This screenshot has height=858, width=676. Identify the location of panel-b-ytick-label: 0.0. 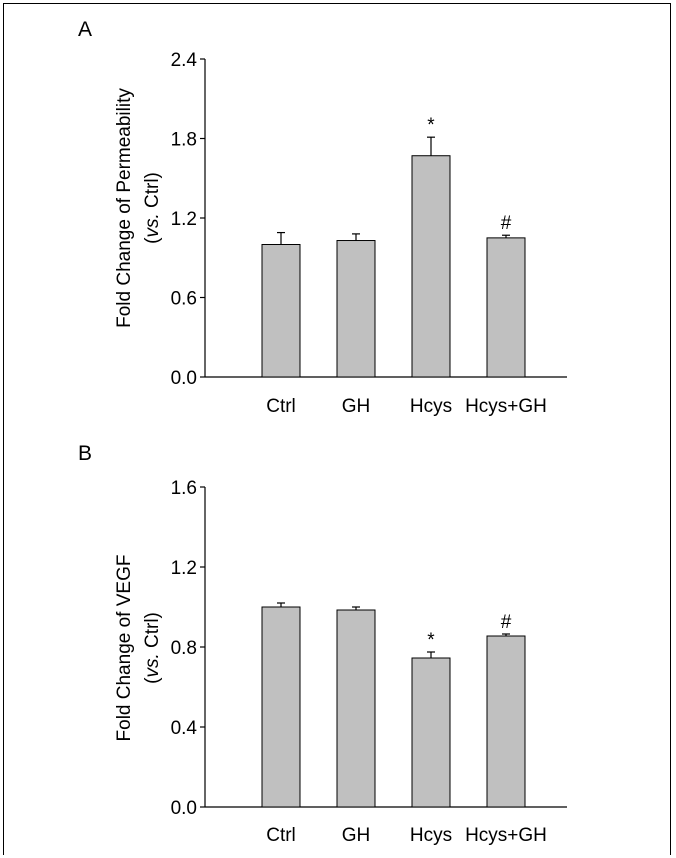
(184, 808).